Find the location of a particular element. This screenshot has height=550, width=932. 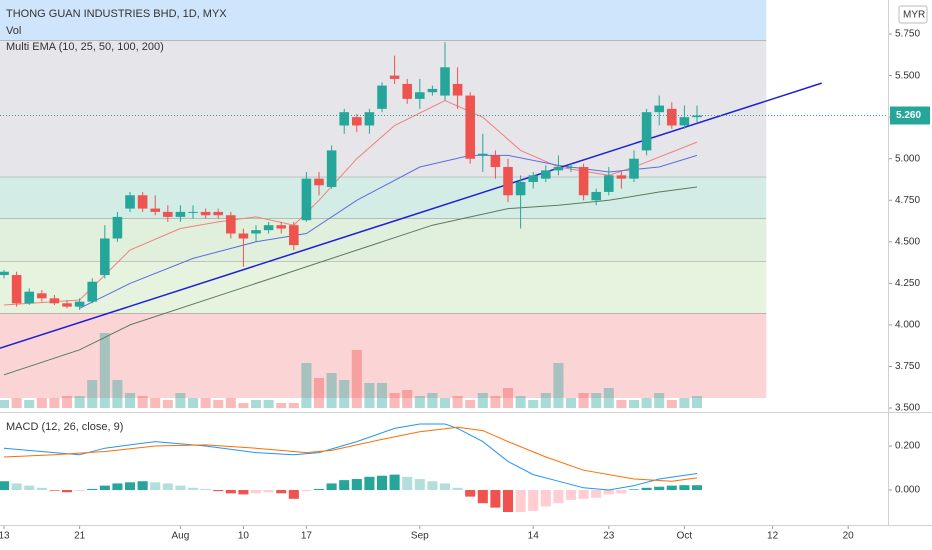

y-tick-label: 4.500 is located at coordinates (907, 241).